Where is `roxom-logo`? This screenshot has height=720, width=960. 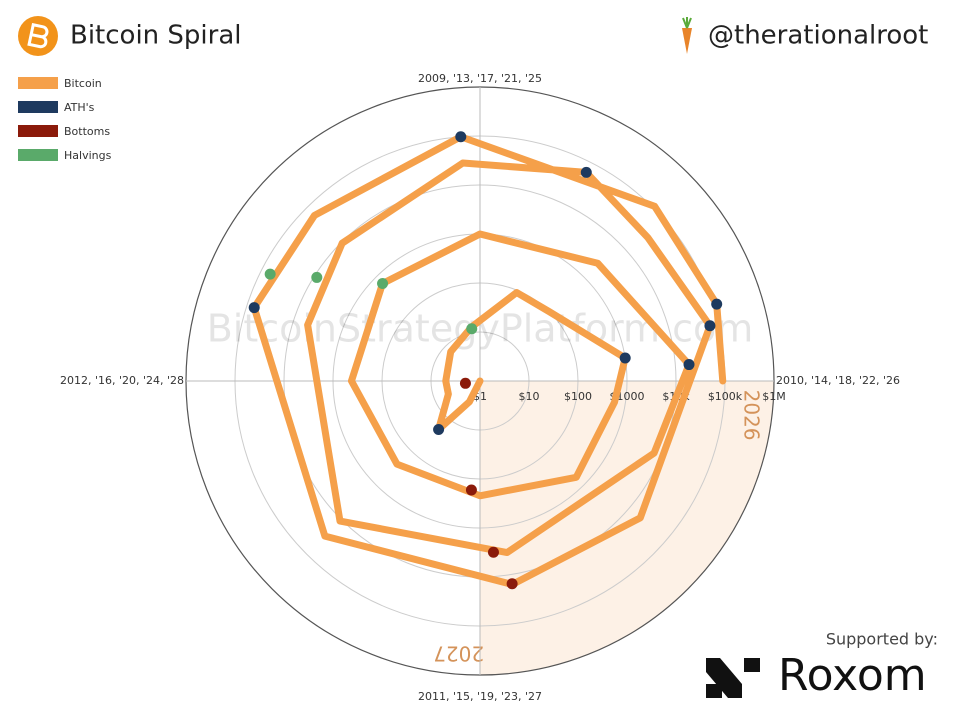
roxom-logo is located at coordinates (733, 678).